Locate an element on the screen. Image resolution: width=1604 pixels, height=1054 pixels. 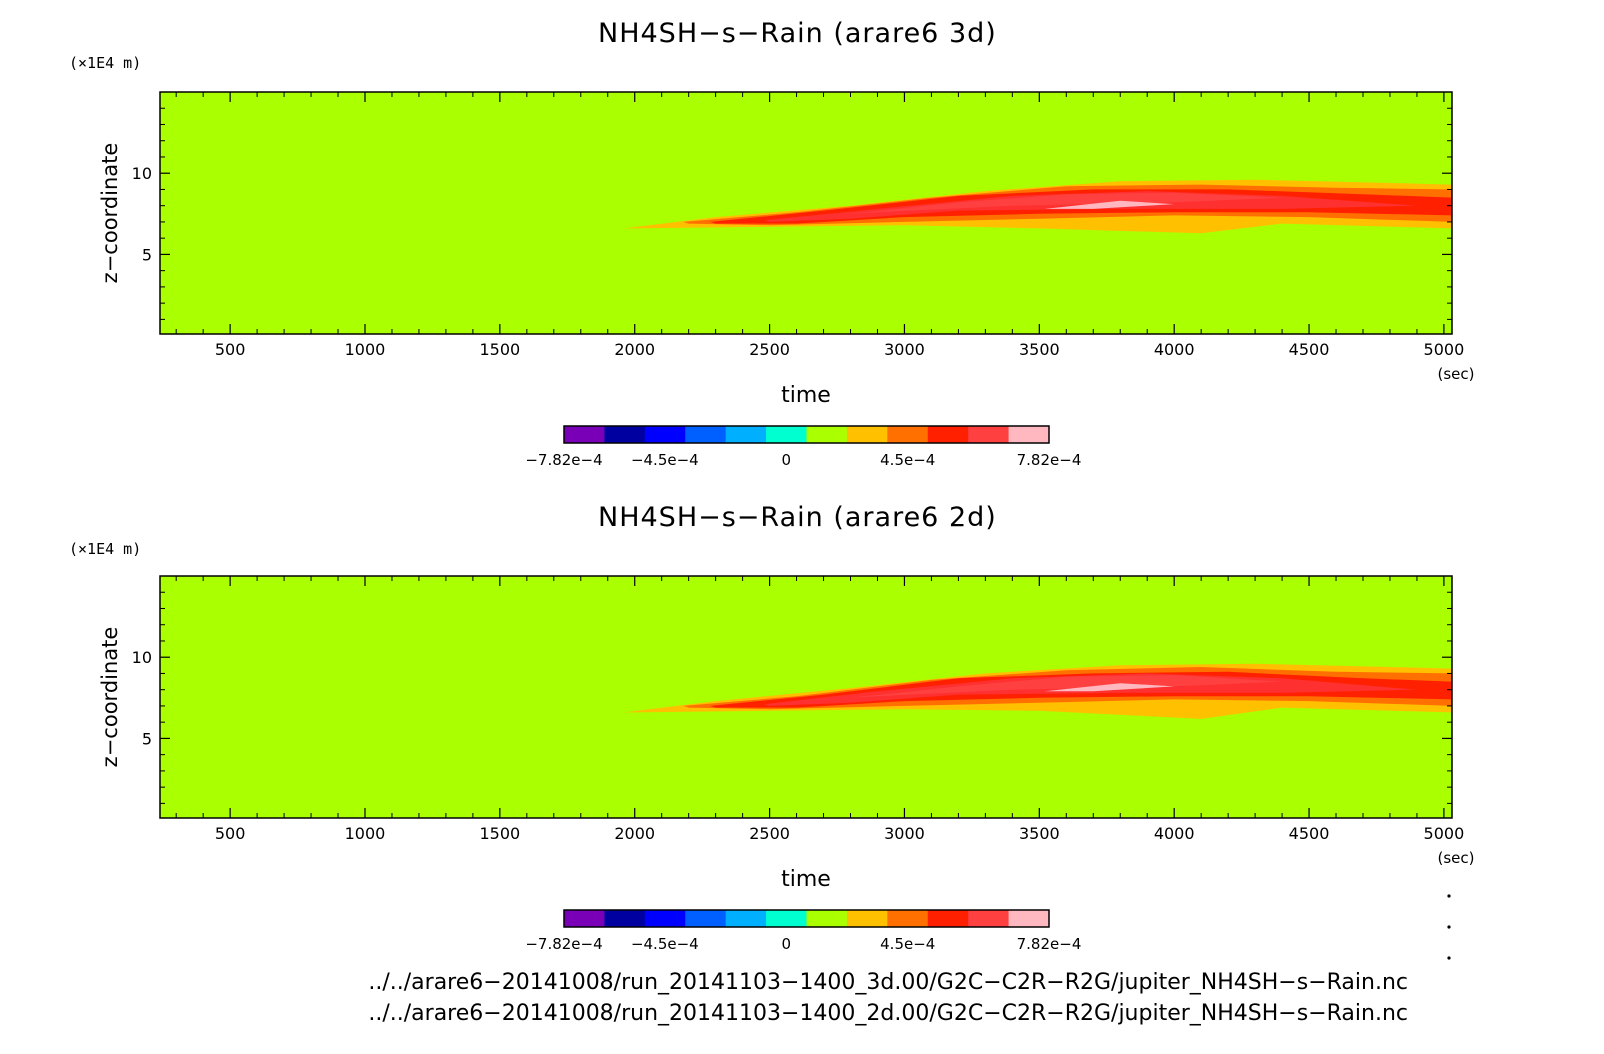
y-unit-label-2d: (×1E4 m) is located at coordinates (105, 549).